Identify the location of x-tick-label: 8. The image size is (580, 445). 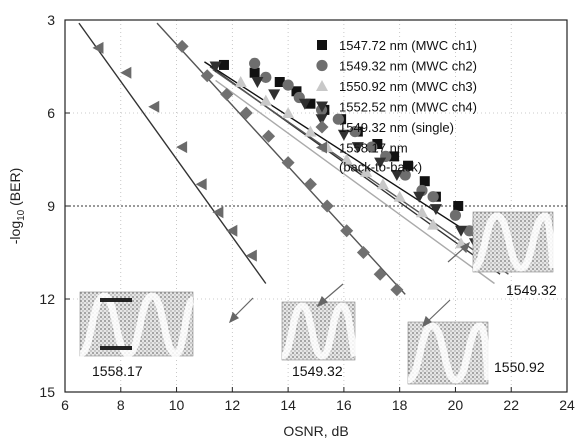
(121, 405).